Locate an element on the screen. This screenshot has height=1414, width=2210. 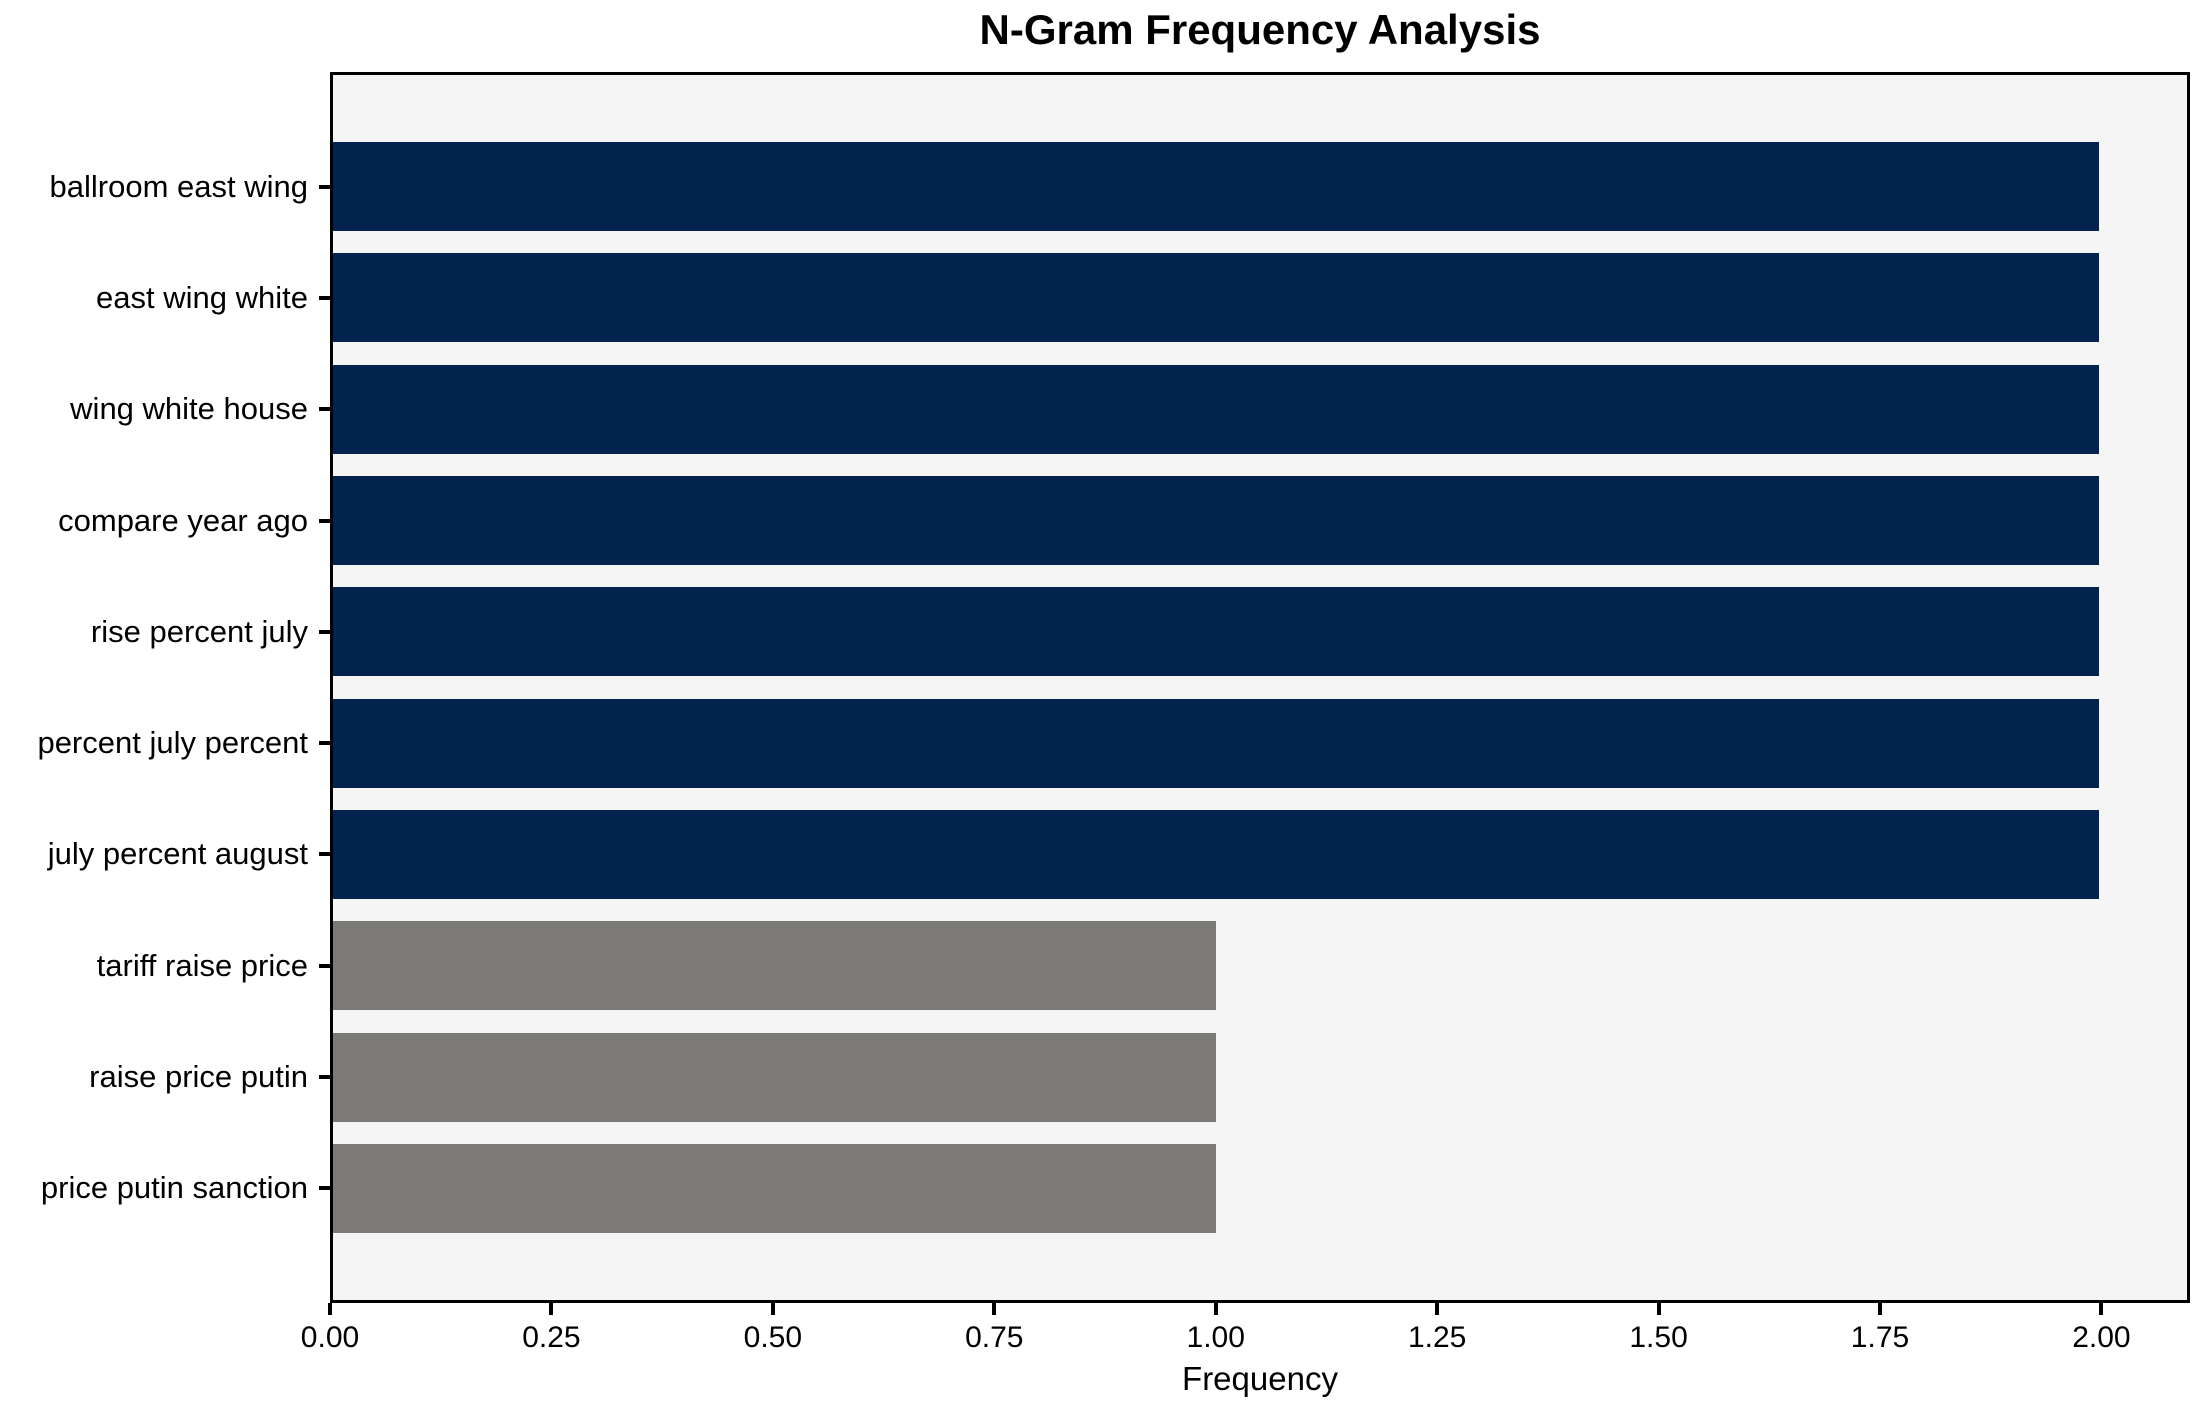
x-tick-label: 2.00 is located at coordinates (2101, 1337).